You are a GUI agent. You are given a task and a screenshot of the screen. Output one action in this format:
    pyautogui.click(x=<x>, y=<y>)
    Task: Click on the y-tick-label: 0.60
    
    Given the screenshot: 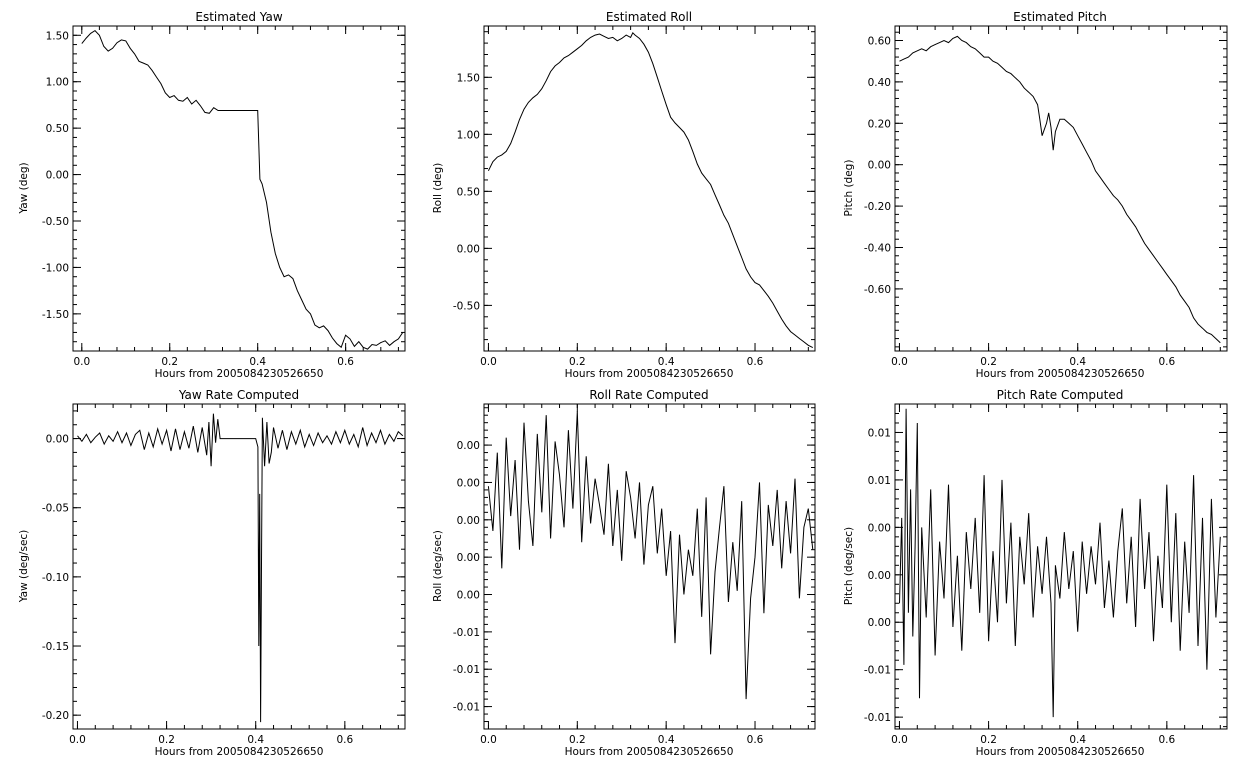 What is the action you would take?
    pyautogui.click(x=879, y=41)
    